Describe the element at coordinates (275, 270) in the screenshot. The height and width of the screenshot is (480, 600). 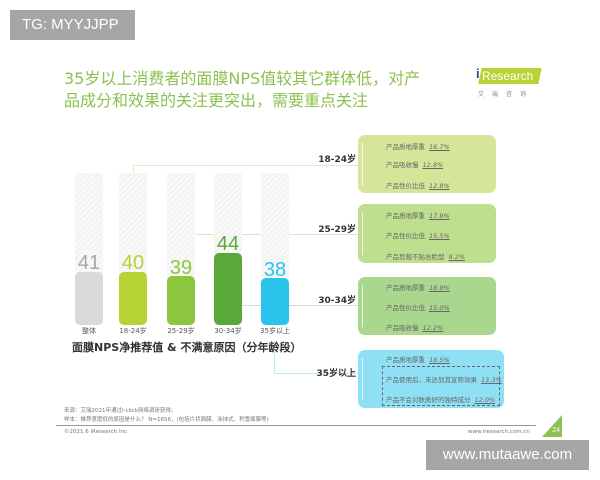
I see `bar-value: 38` at that location.